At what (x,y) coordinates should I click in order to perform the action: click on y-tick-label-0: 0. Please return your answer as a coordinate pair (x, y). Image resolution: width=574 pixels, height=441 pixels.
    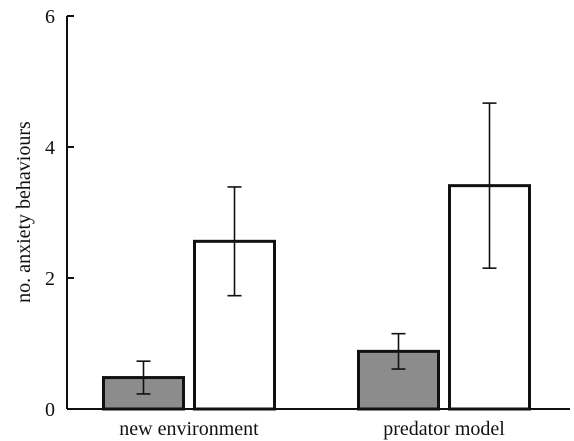
    Looking at the image, I should click on (50, 410).